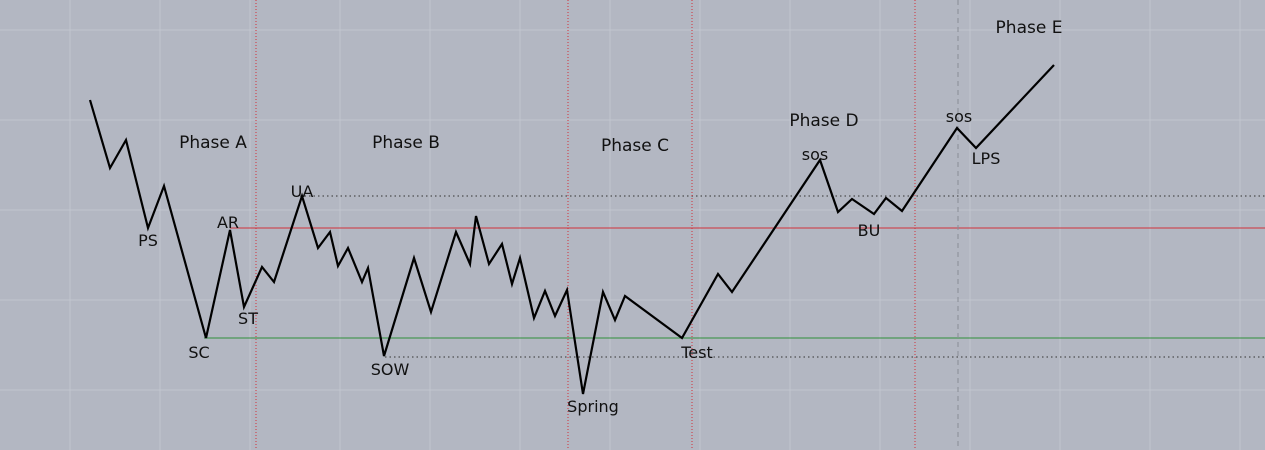 Image resolution: width=1265 pixels, height=450 pixels. What do you see at coordinates (213, 143) in the screenshot?
I see `phase-a-label: Phase A` at bounding box center [213, 143].